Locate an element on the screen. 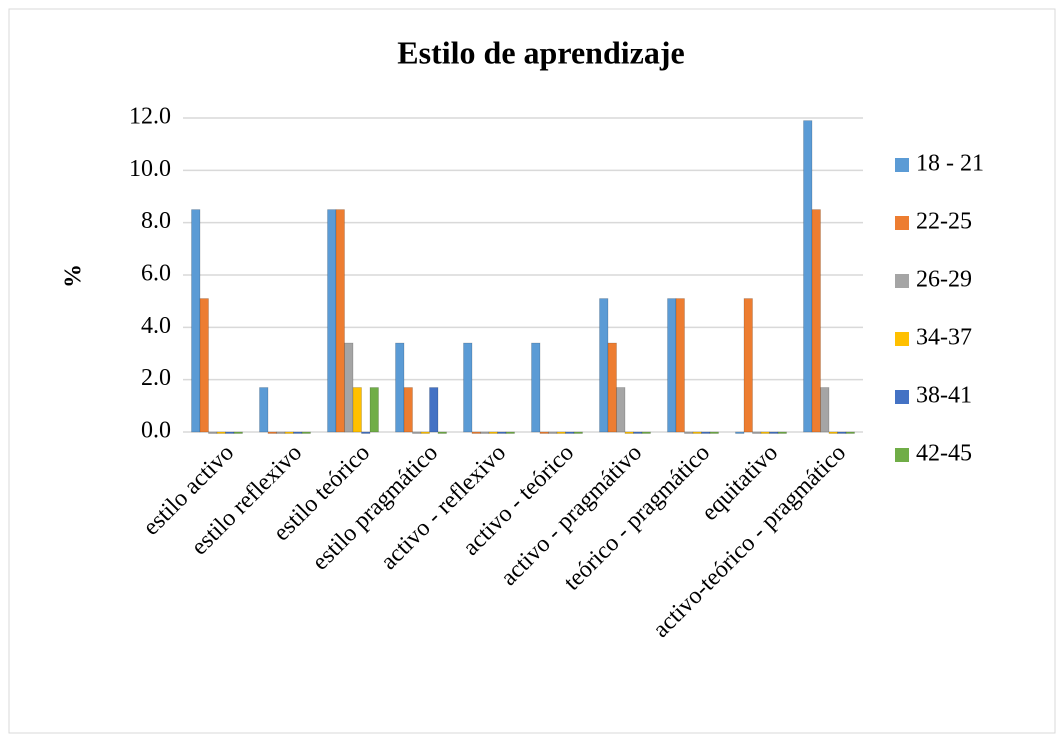  chart-title: Estilo de aprendizaje is located at coordinates (540, 52).